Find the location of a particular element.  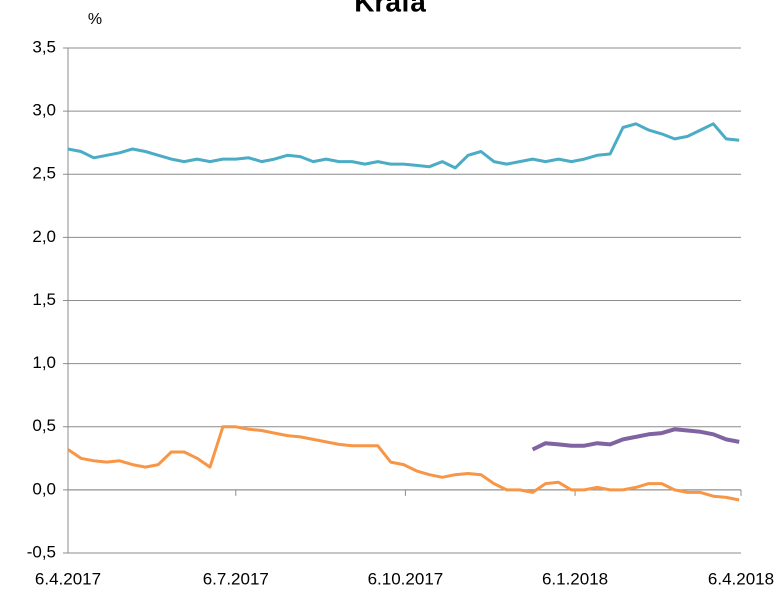

x-tick-label: 6.1.2018 is located at coordinates (575, 578).